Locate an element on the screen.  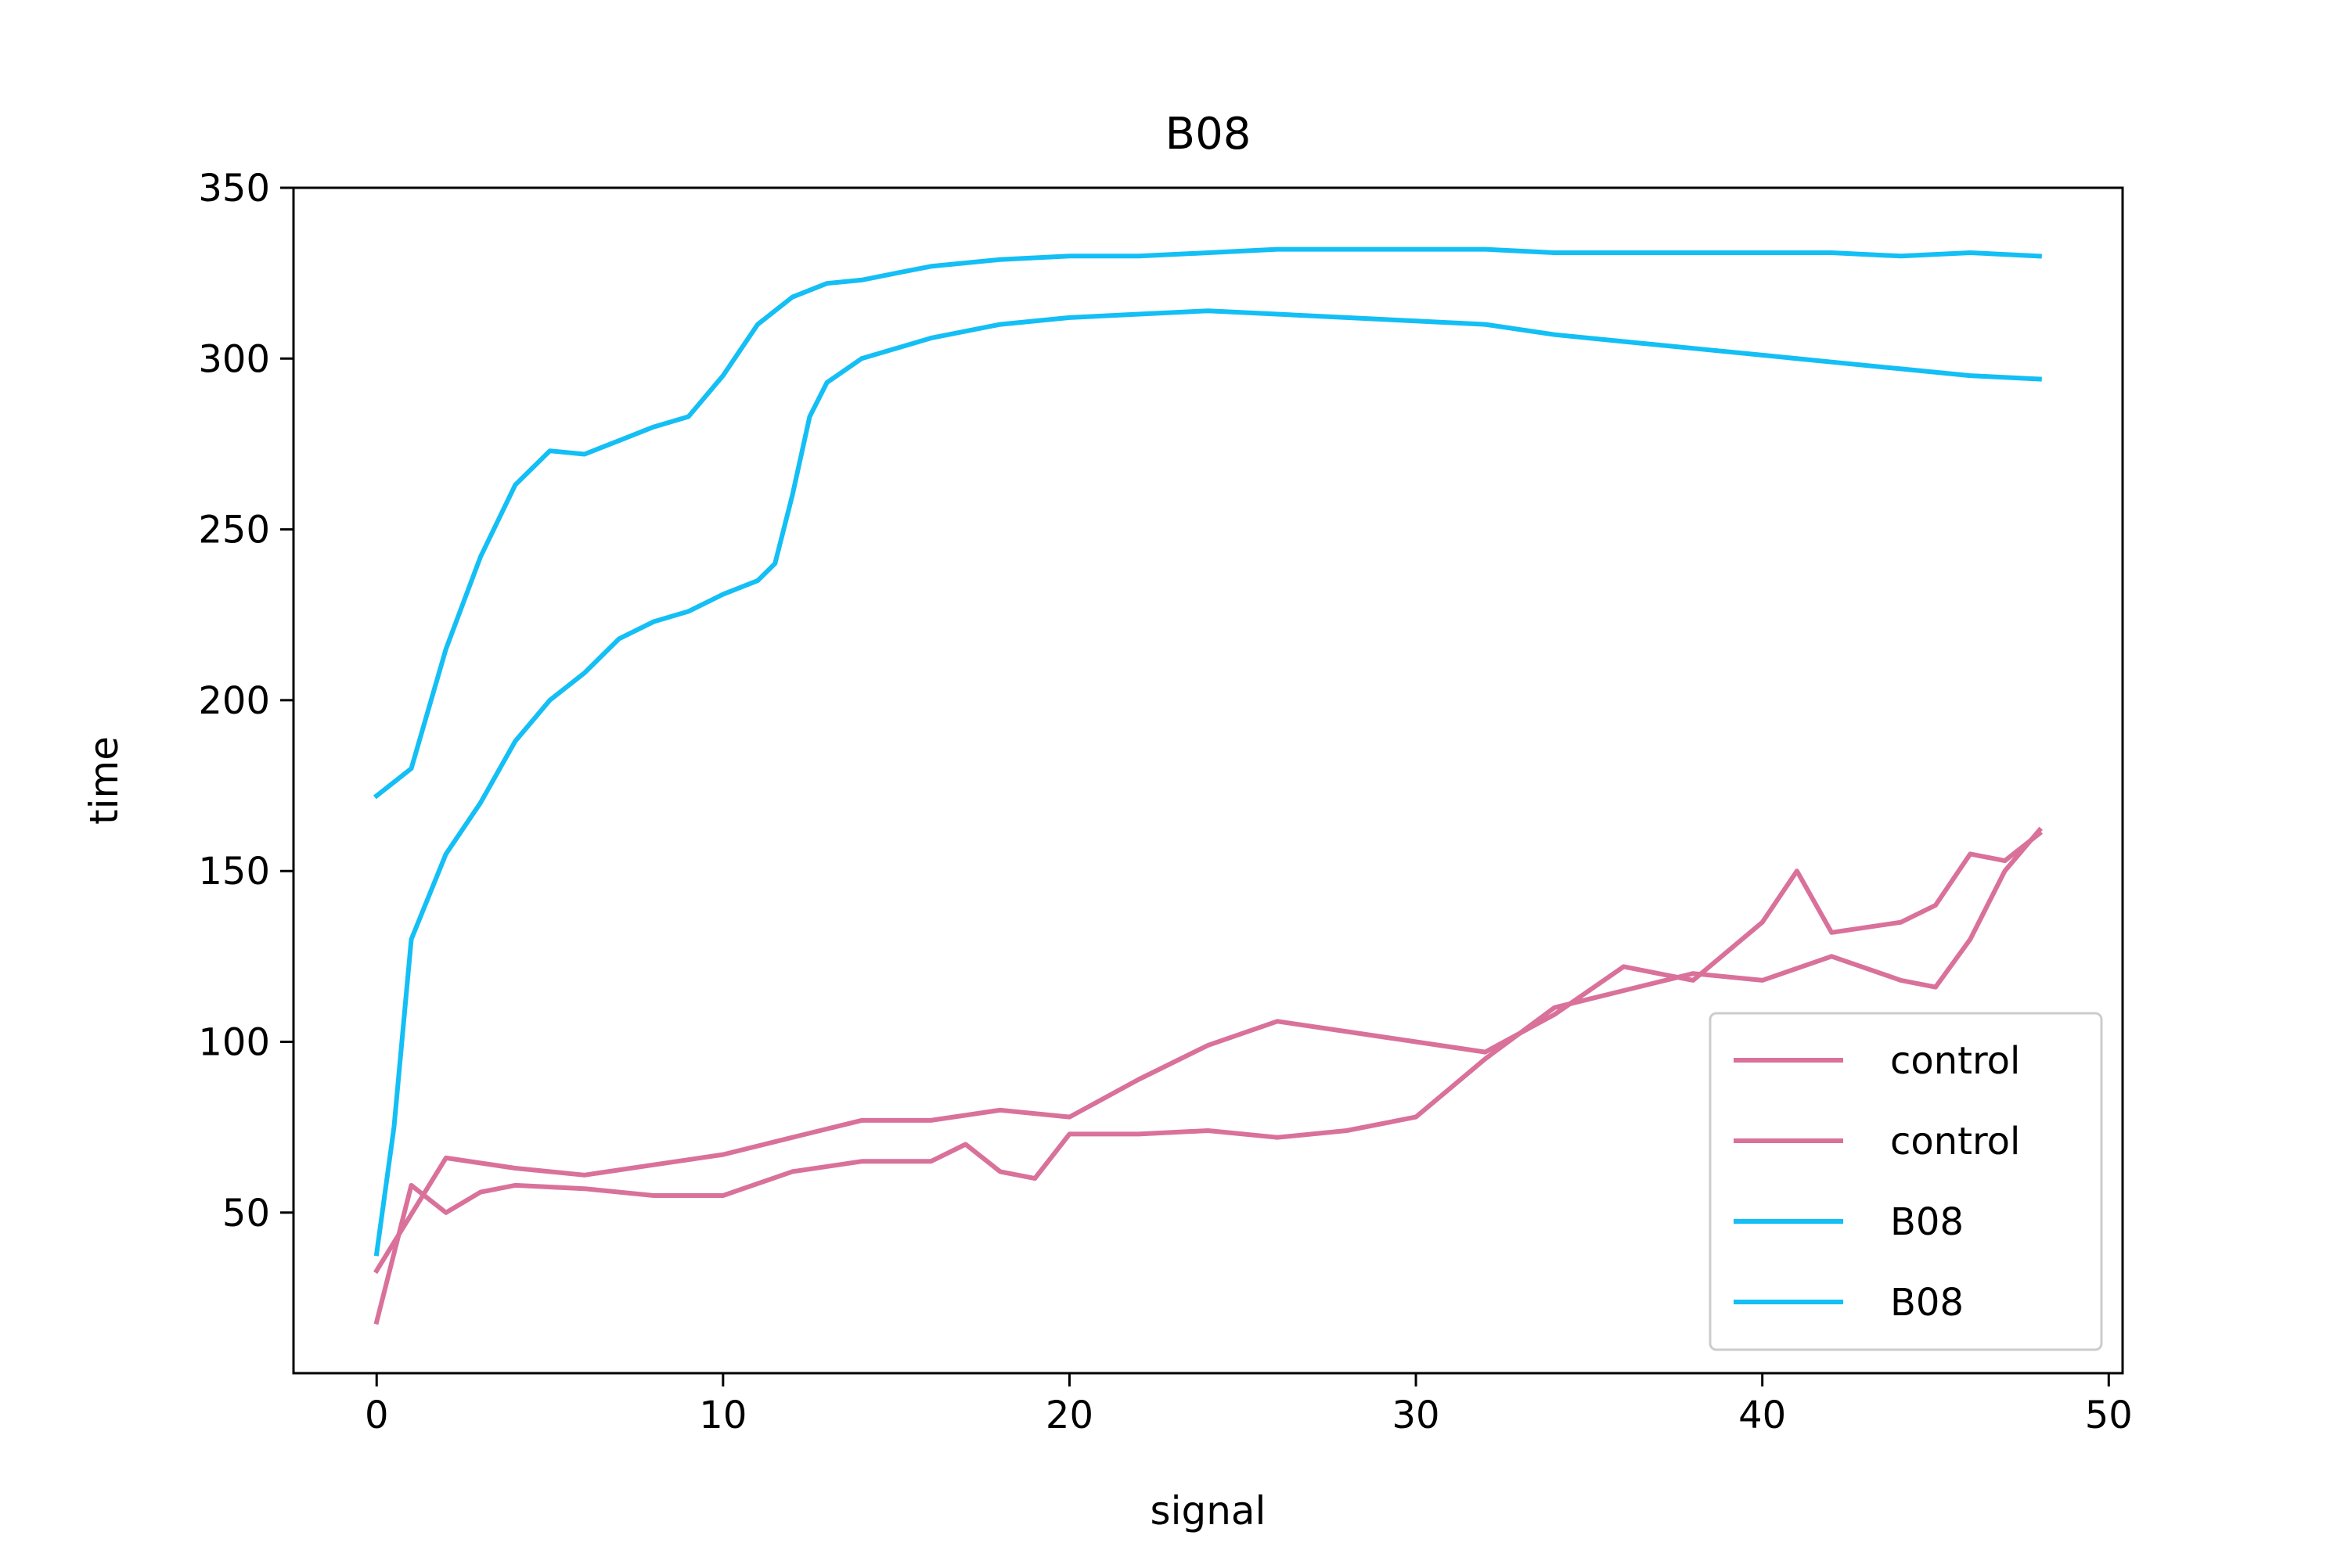
chart-title: B08 is located at coordinates (1208, 134).